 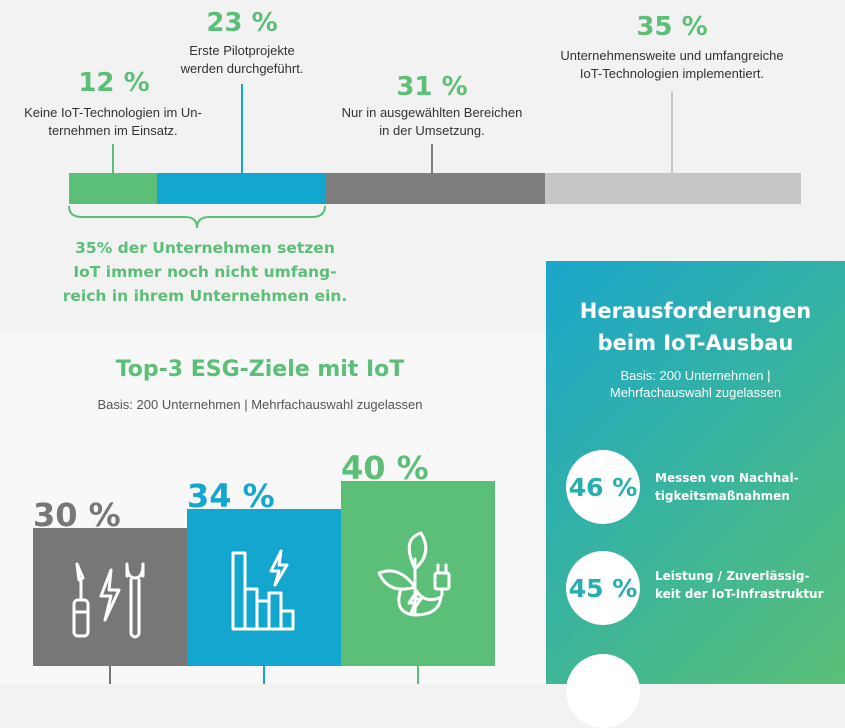 What do you see at coordinates (732, 576) in the screenshot?
I see `challenge-2-label-line-1: Leistung / Zuverlässig-` at bounding box center [732, 576].